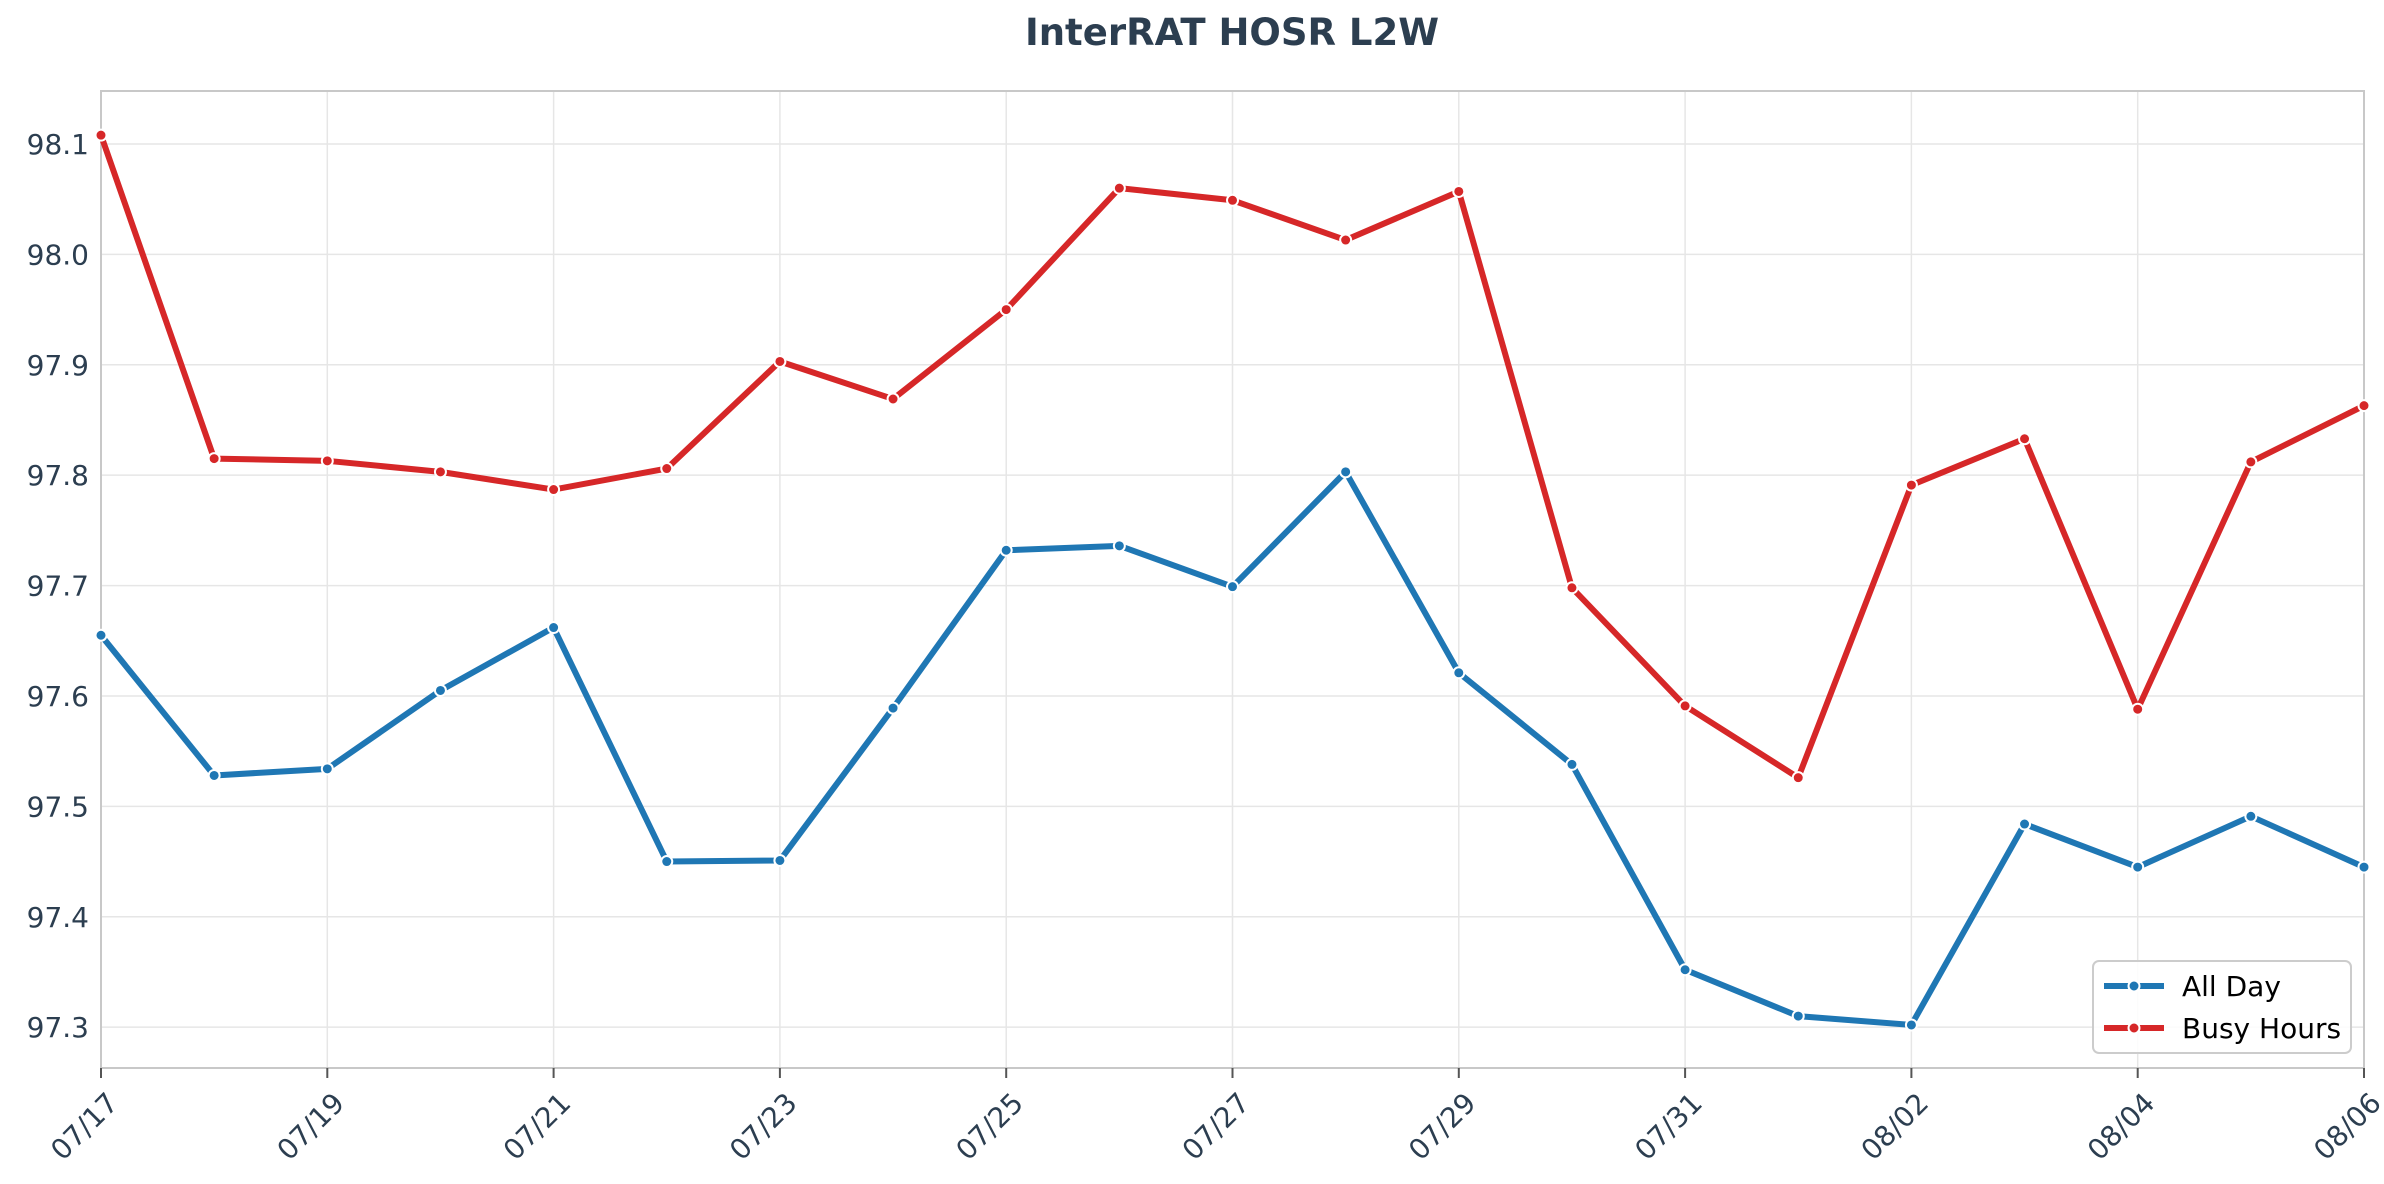 This screenshot has height=1184, width=2384. I want to click on x-tick-label: 08/06, so click(2345, 1126).